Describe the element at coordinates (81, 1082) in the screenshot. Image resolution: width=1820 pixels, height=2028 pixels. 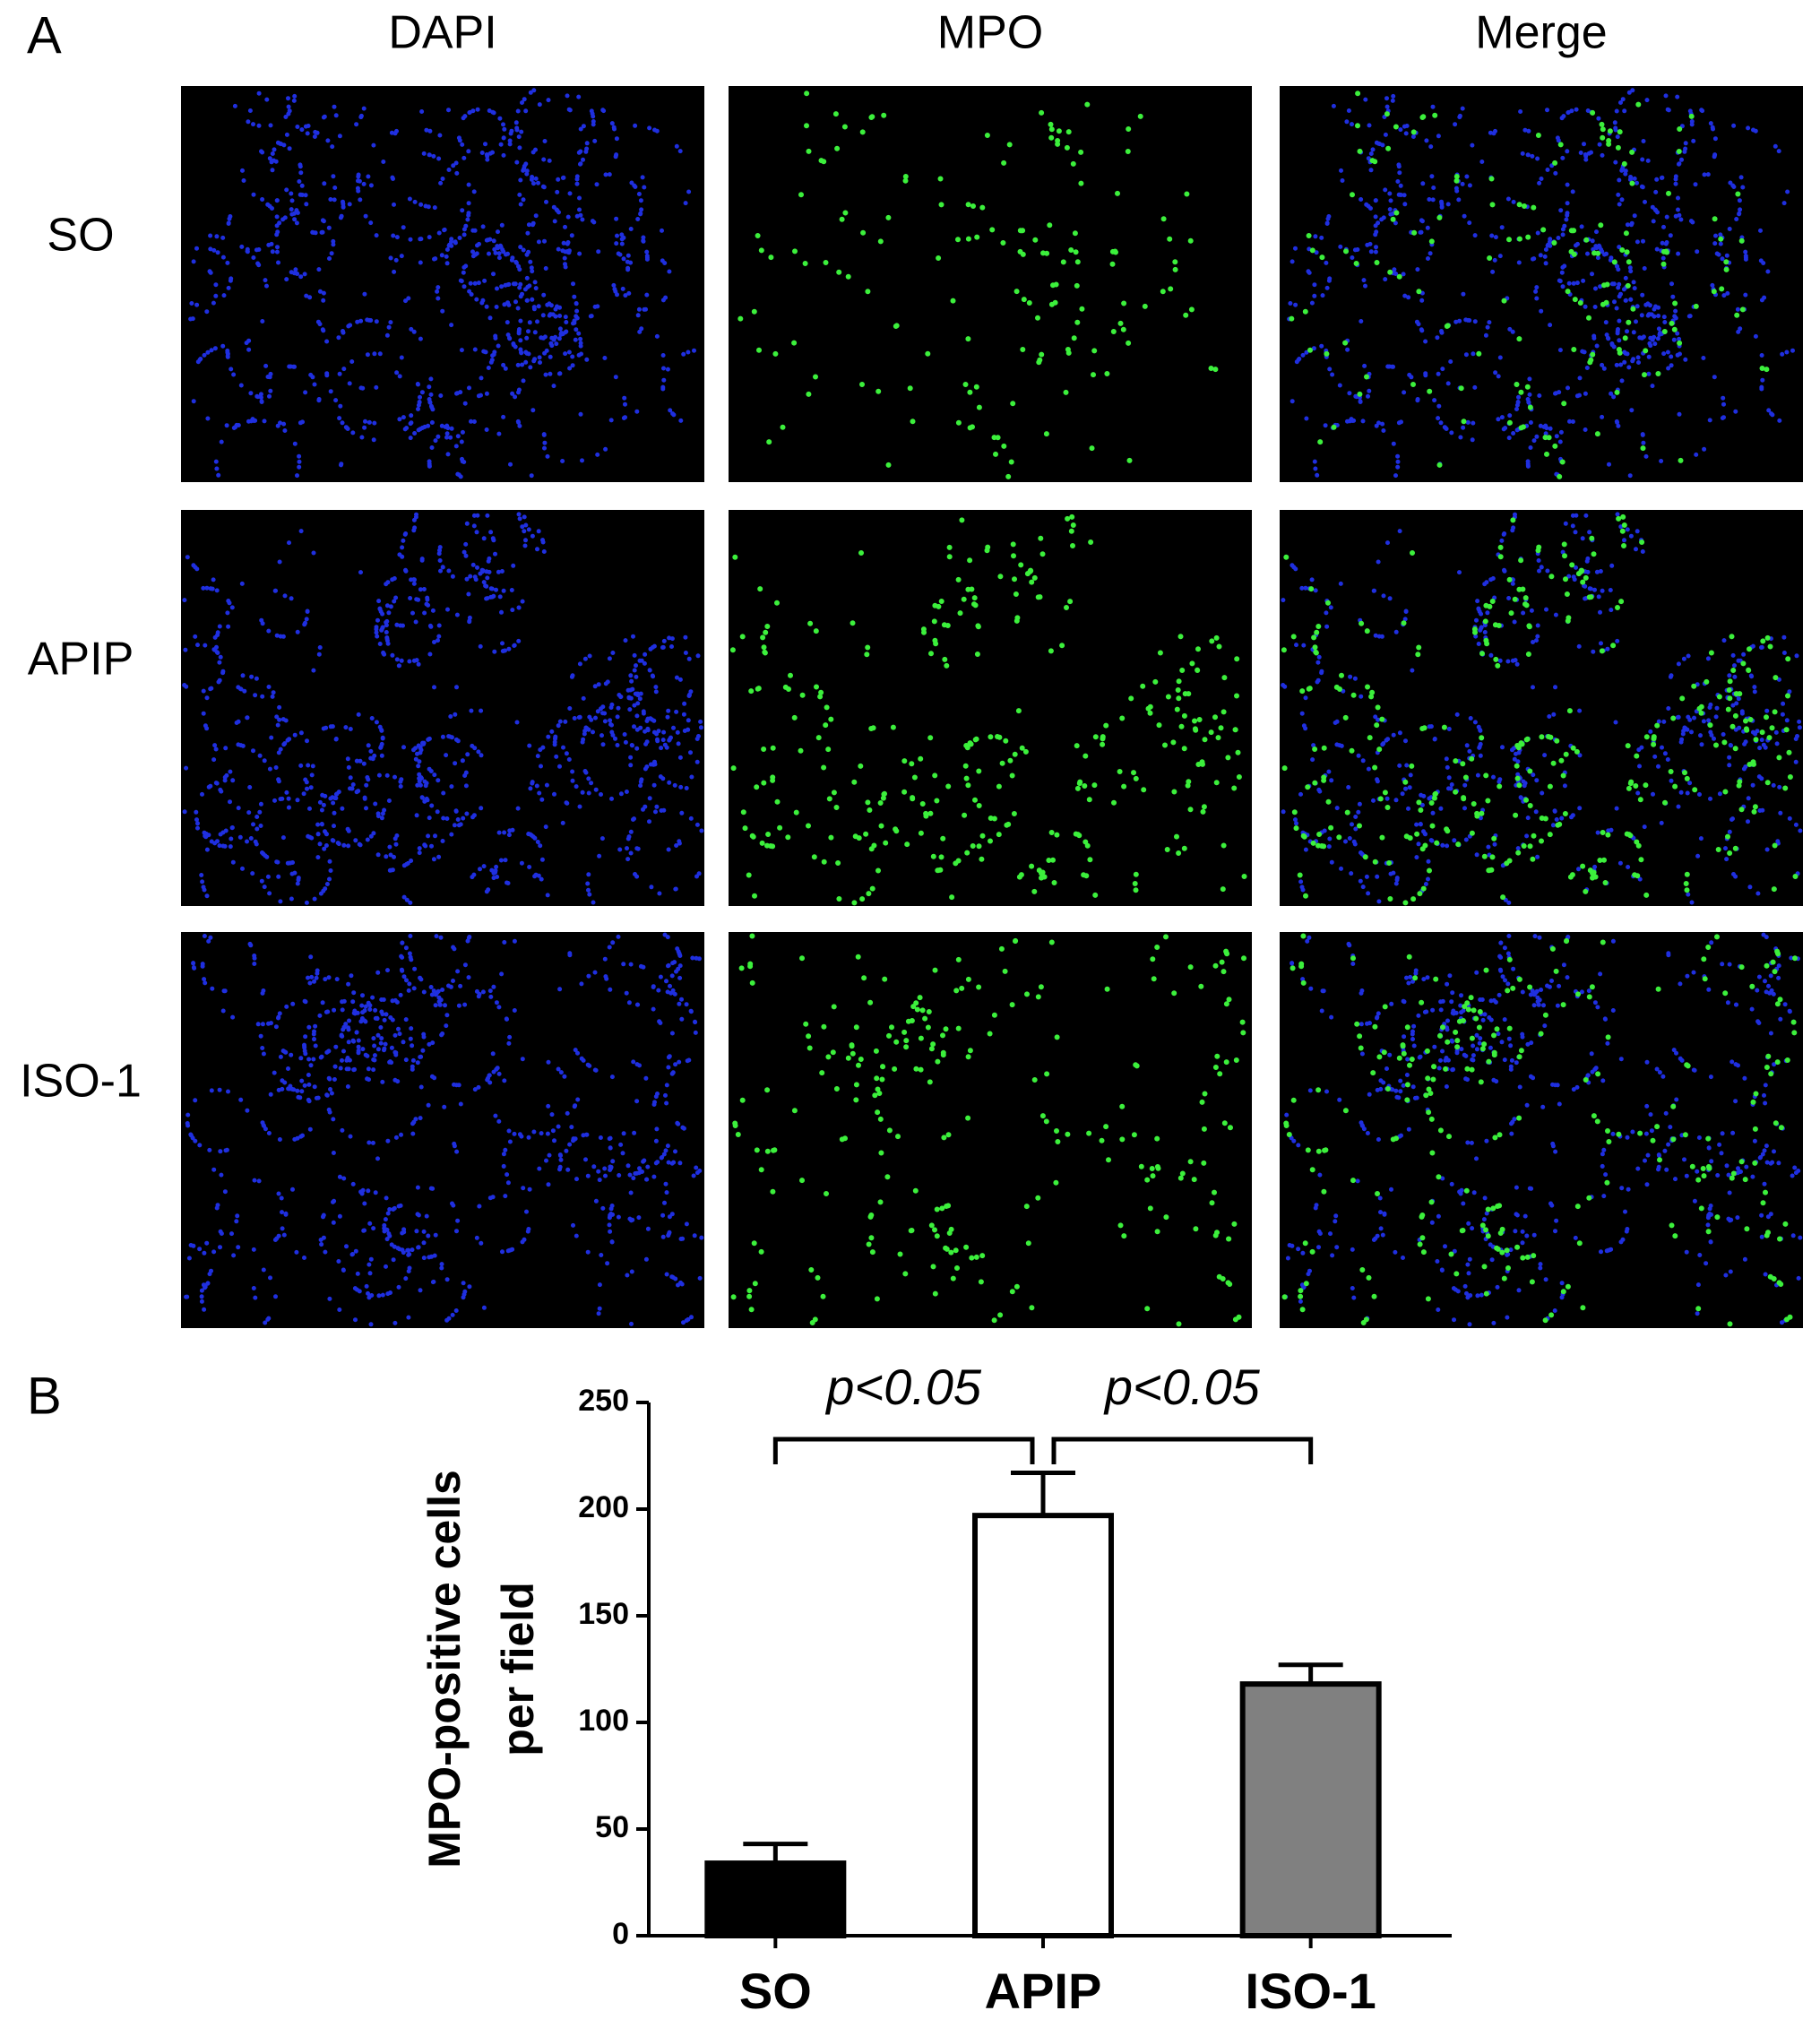
I see `row-label: ISO-1` at that location.